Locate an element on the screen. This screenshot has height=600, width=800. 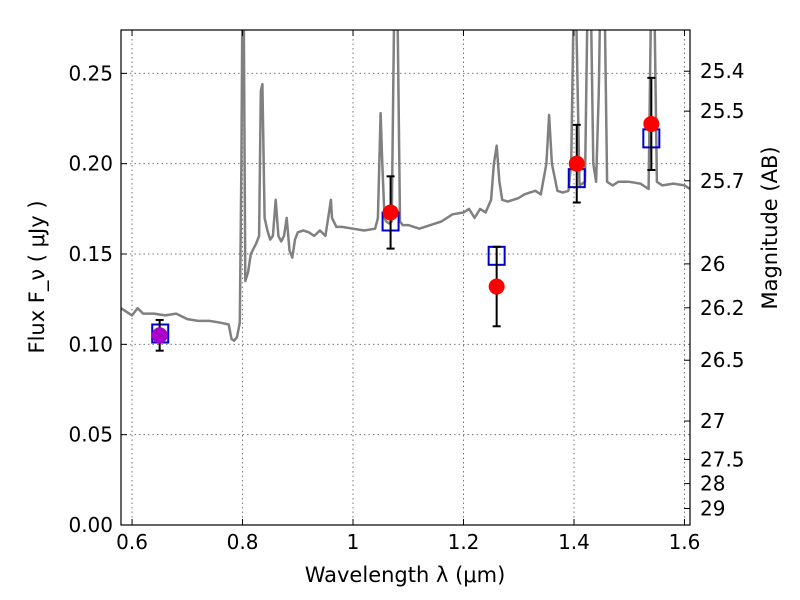
mag-tick-label: 25.7 is located at coordinates (722, 181).